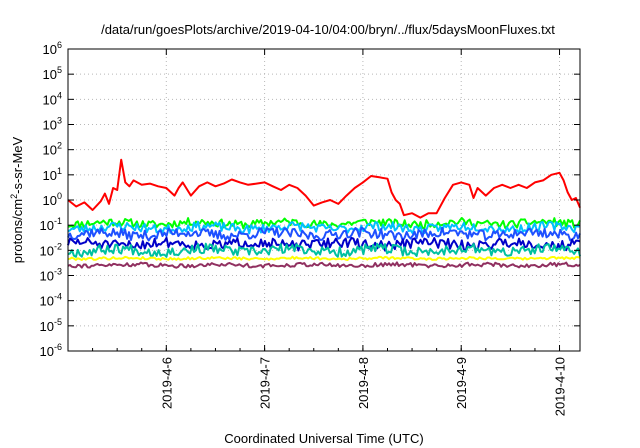  I want to click on y-tick-label: 10⁰, so click(52, 199).